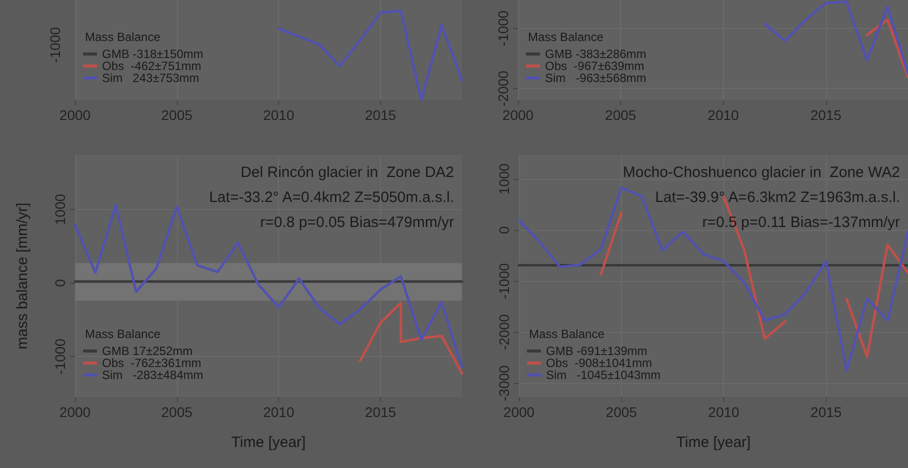 The image size is (908, 468). What do you see at coordinates (331, 197) in the screenshot?
I see `text: Lat=-33.2° A=0.4km2 Z=5050m.a.s.l.` at bounding box center [331, 197].